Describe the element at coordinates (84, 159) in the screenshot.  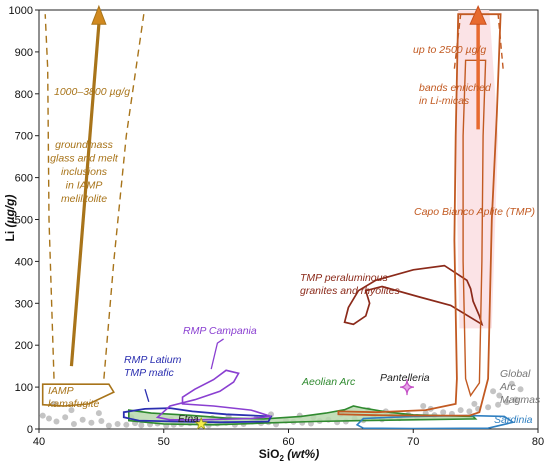
I see `groundmass-label: glass and melt` at that location.